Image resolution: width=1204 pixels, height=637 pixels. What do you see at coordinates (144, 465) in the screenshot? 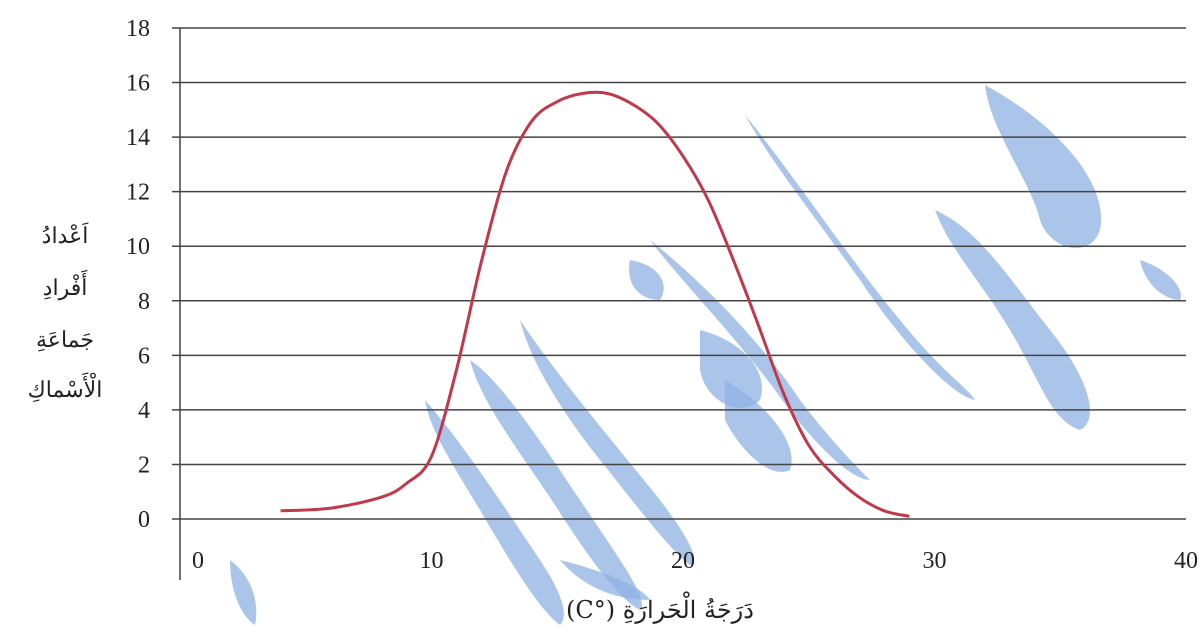
I see `y-tick-label: 2` at bounding box center [144, 465].